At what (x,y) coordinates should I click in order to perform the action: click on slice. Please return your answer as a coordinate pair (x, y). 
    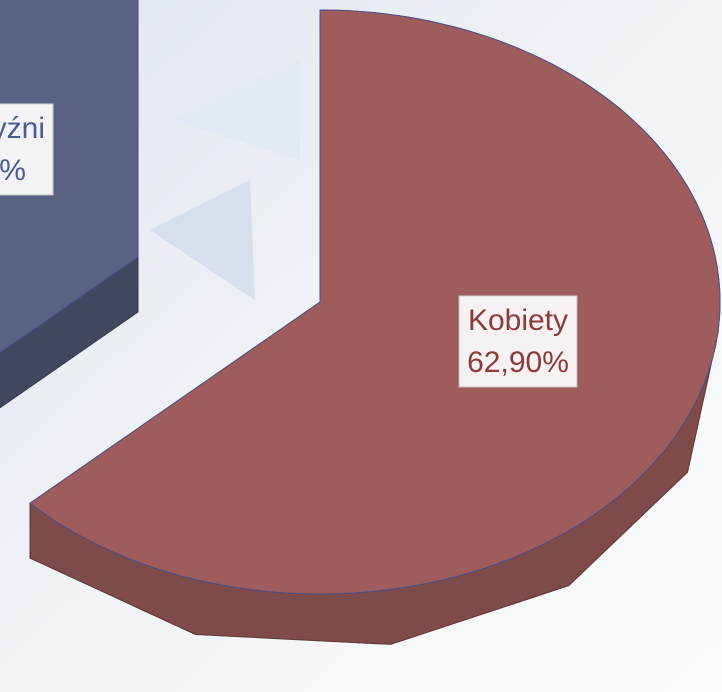
    Looking at the image, I should click on (69, 204).